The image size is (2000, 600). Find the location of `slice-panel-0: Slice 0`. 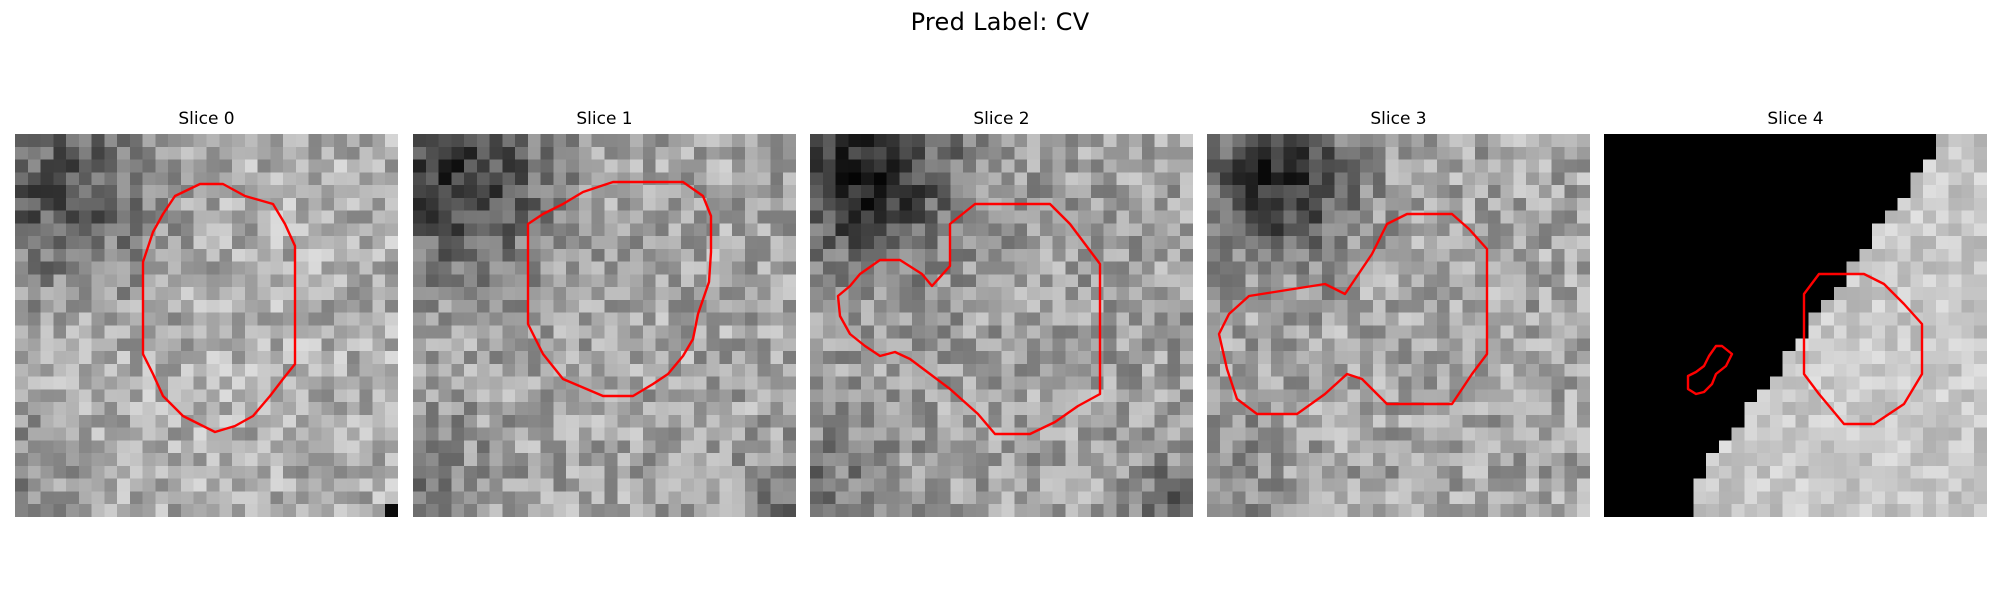

slice-panel-0: Slice 0 is located at coordinates (206, 312).